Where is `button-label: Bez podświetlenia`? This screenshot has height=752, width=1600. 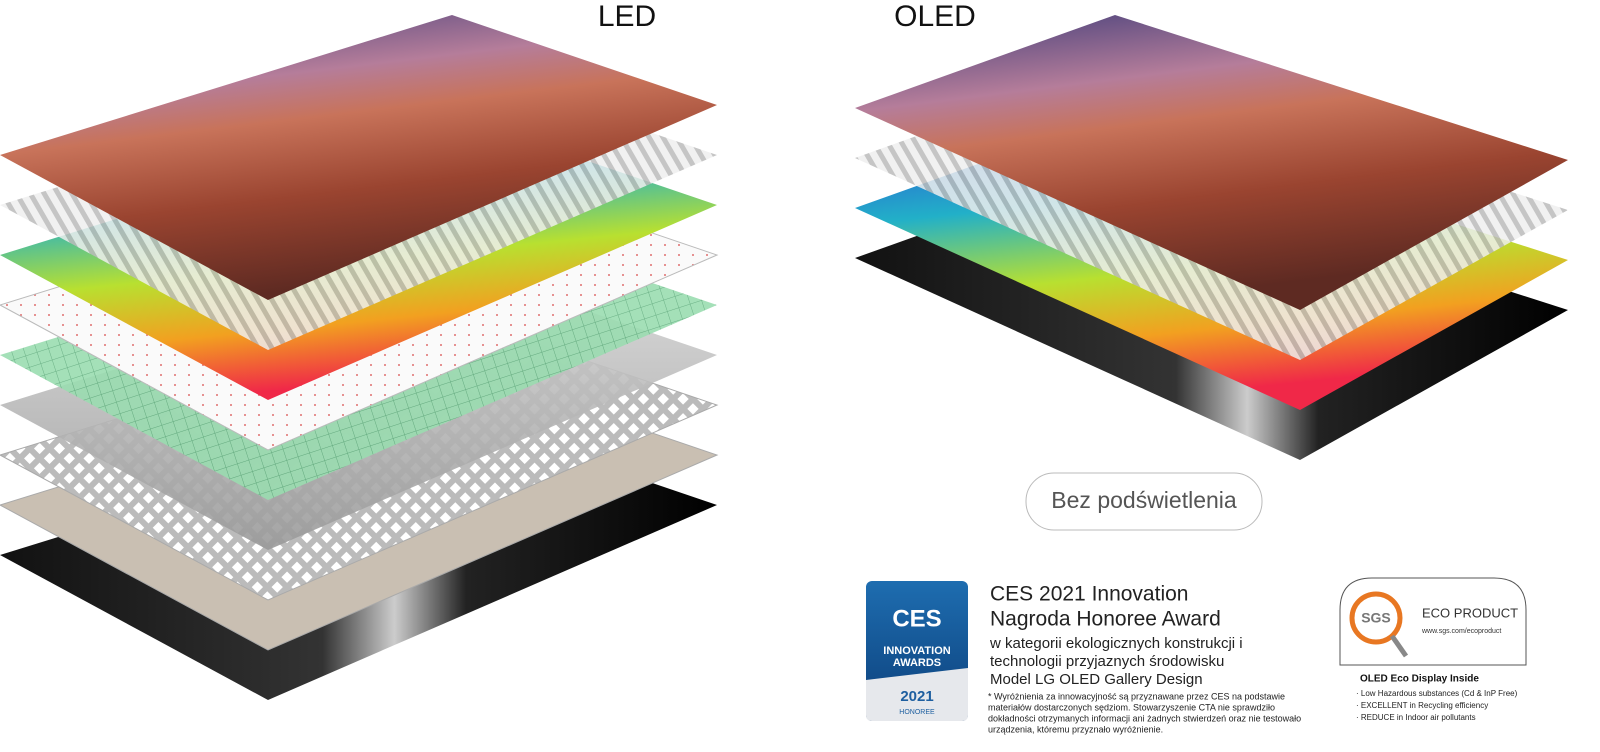
button-label: Bez podświetlenia is located at coordinates (1144, 500).